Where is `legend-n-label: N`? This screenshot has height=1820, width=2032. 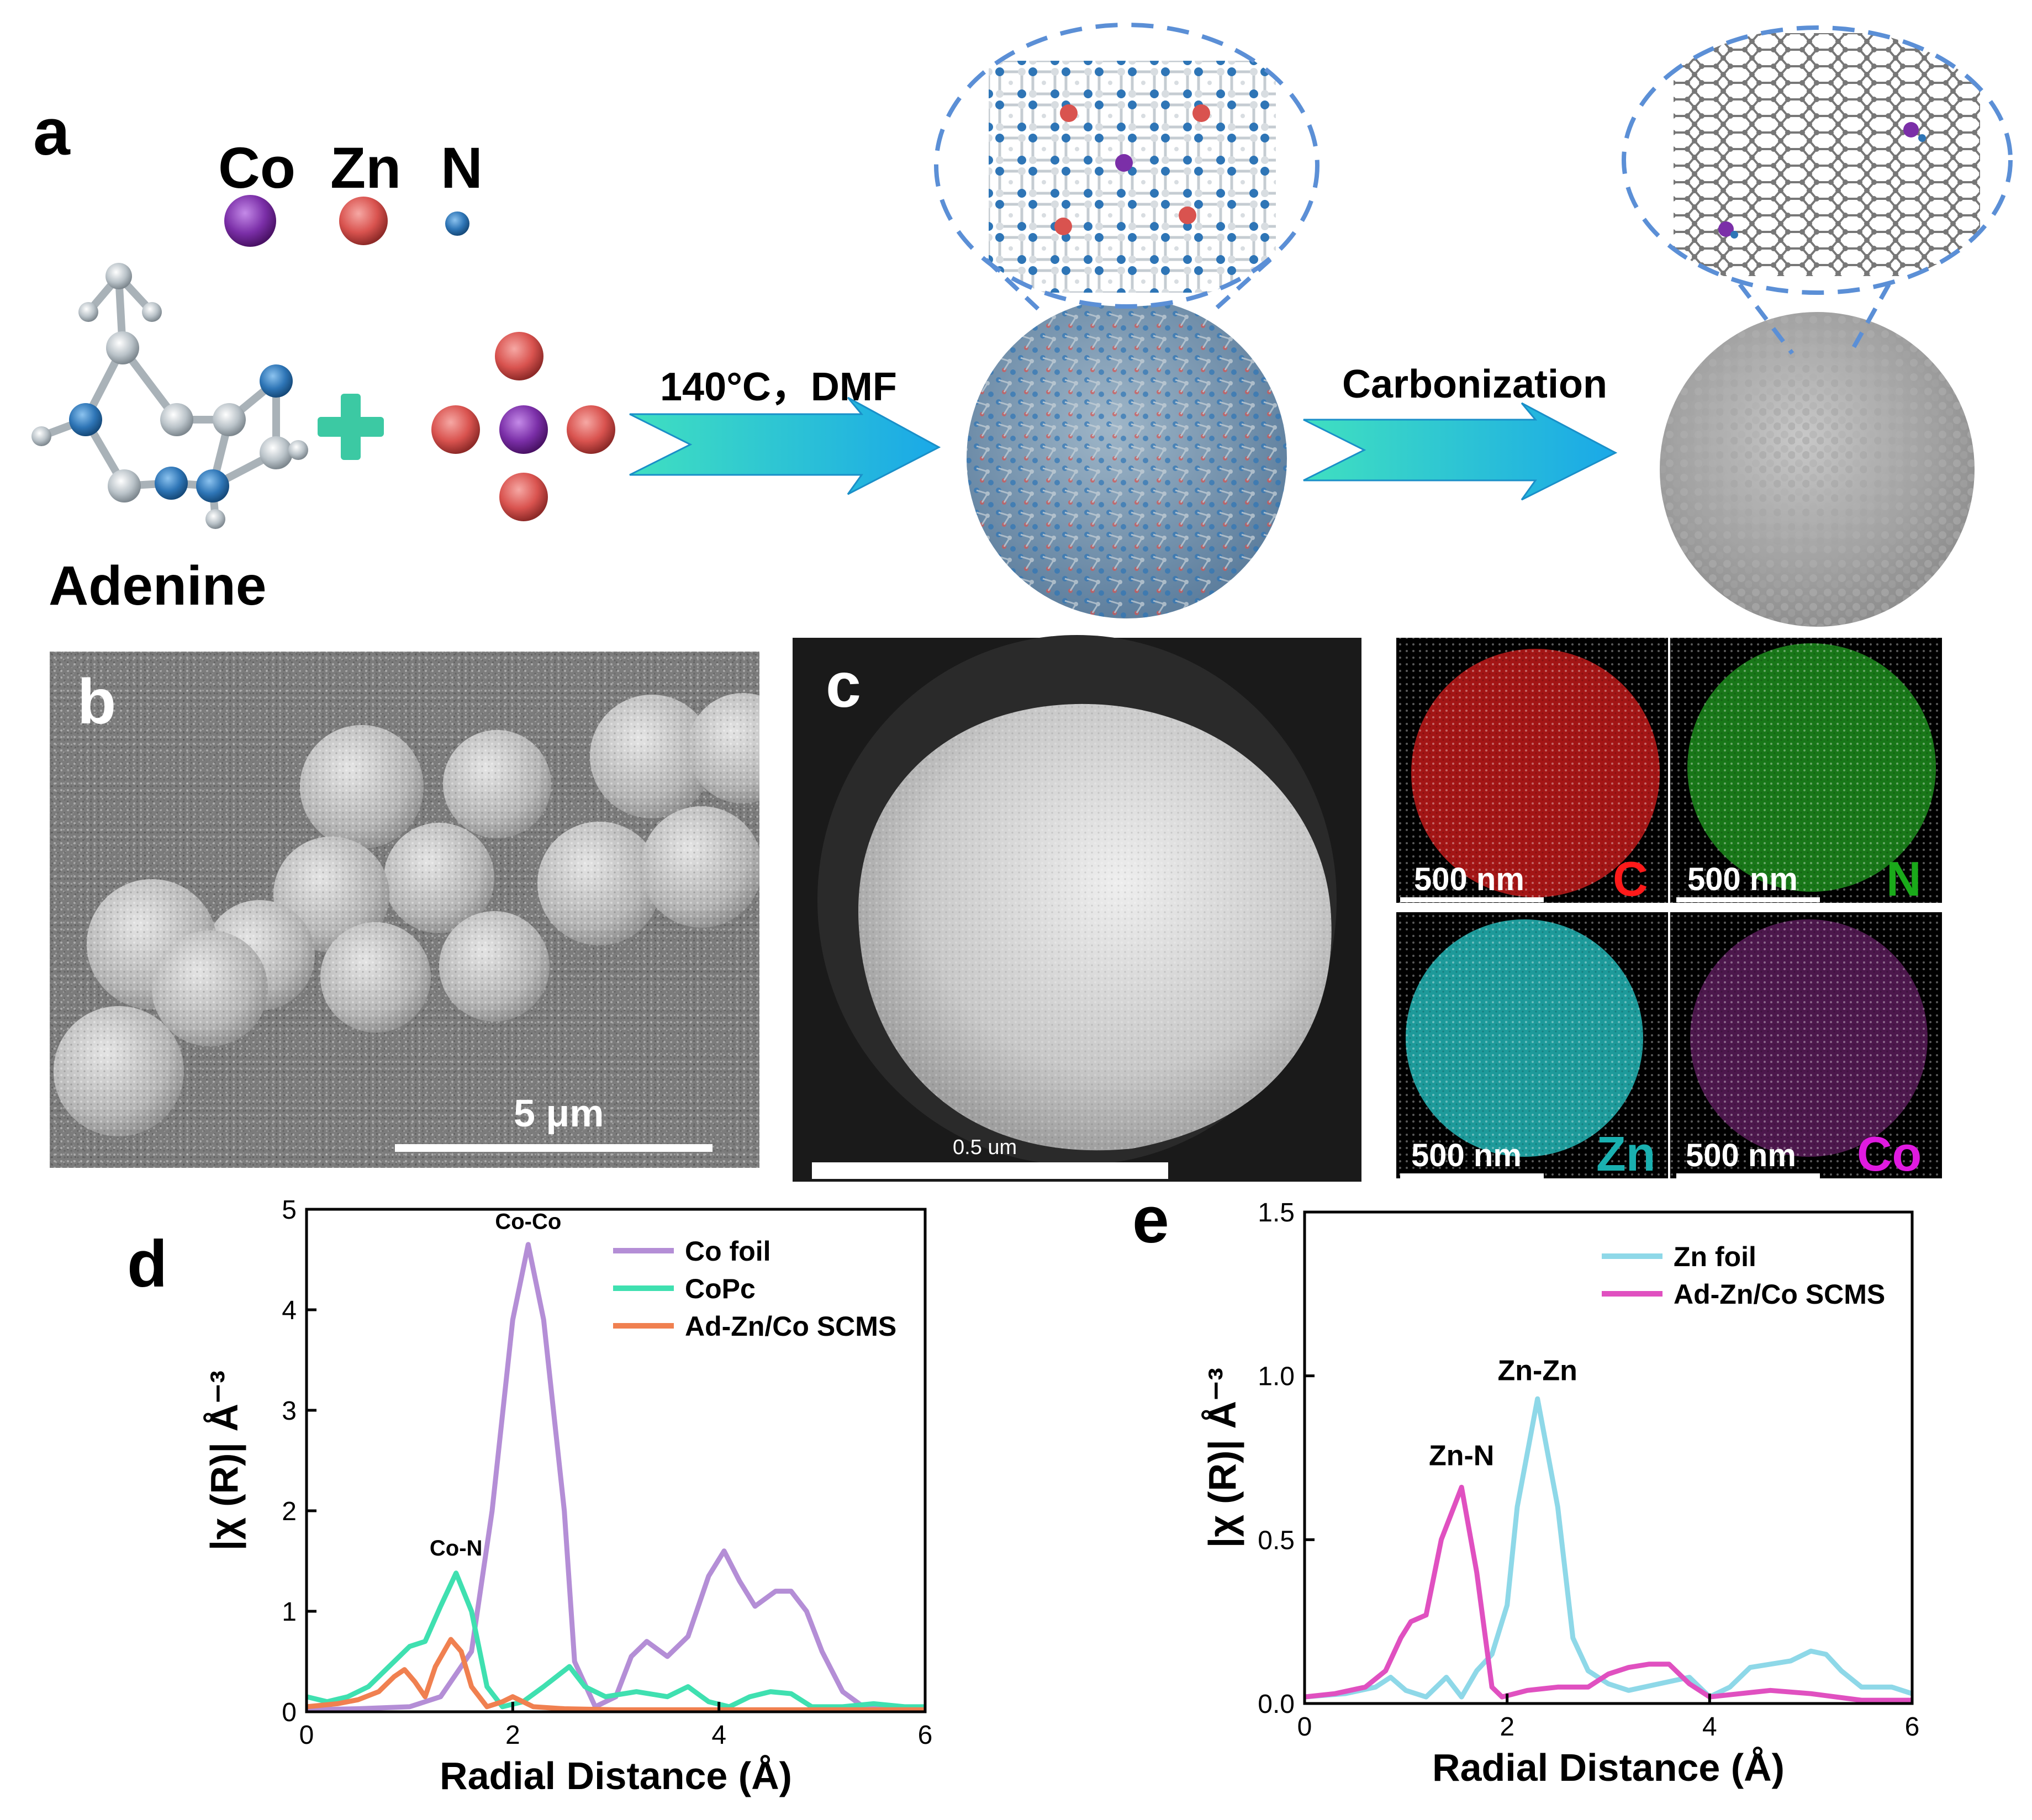 legend-n-label: N is located at coordinates (462, 168).